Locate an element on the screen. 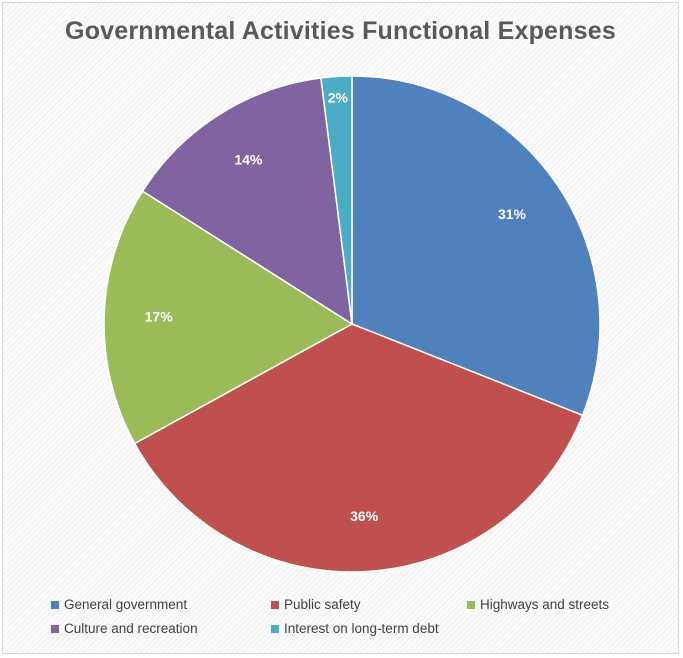 This screenshot has width=683, height=658. legend-label: Interest on long-term debt is located at coordinates (361, 628).